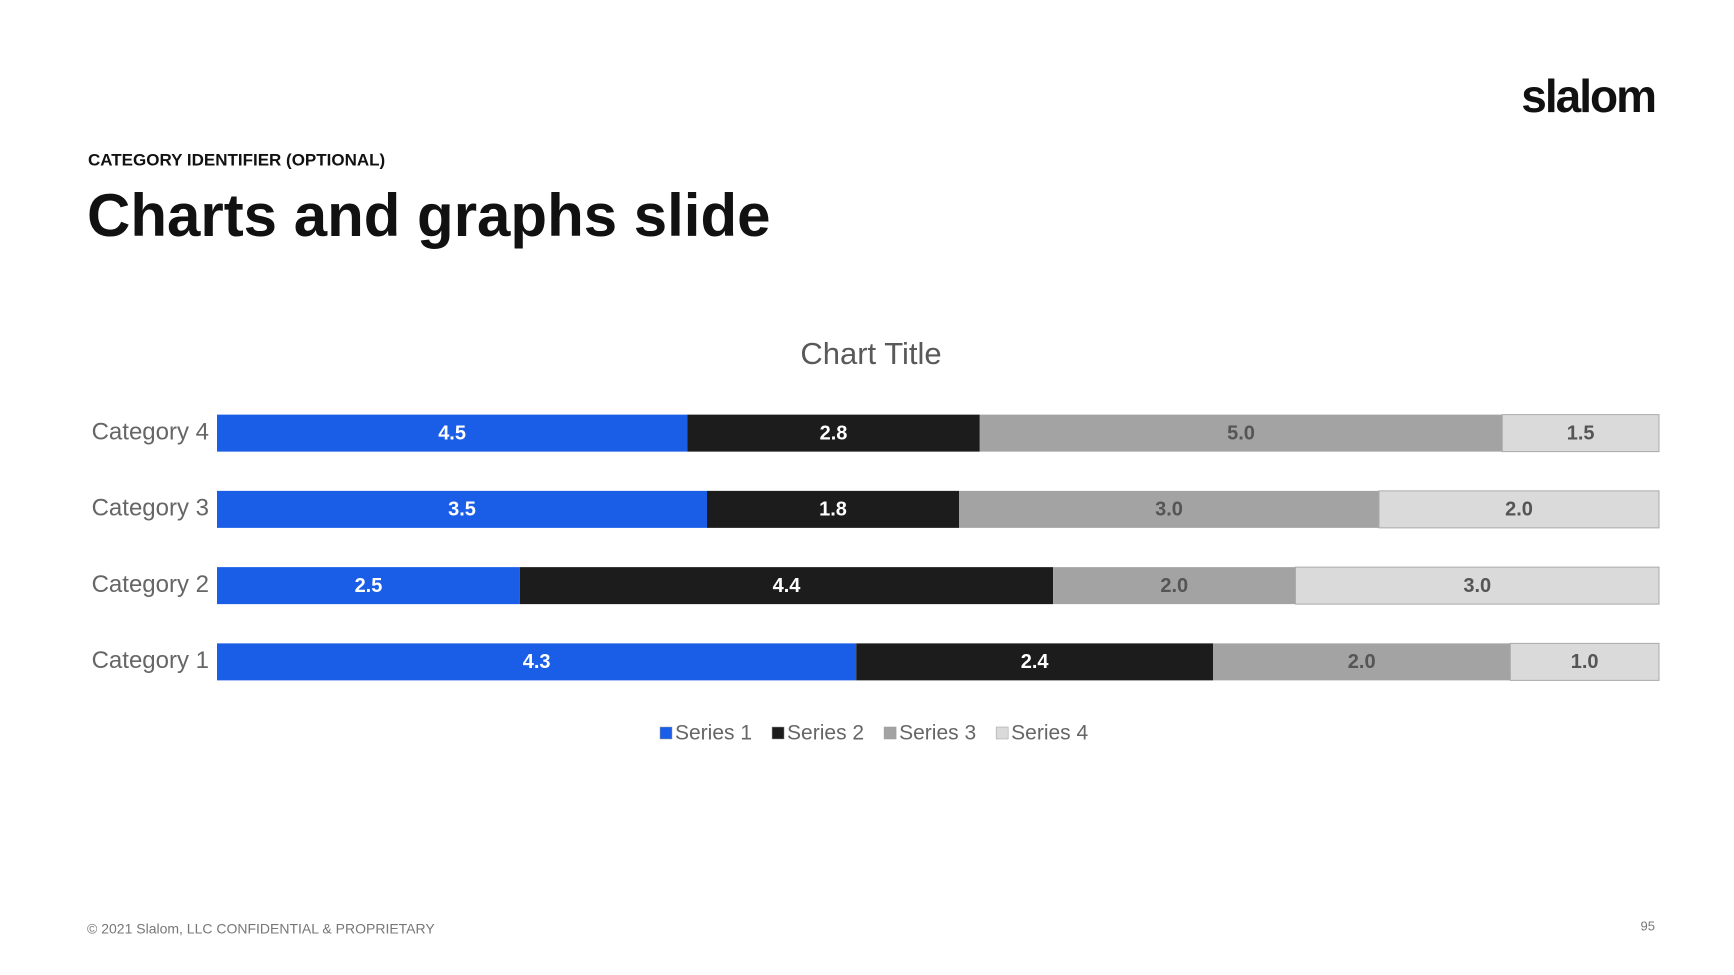 The height and width of the screenshot is (975, 1734). Describe the element at coordinates (713, 733) in the screenshot. I see `legend-label: Series 1` at that location.